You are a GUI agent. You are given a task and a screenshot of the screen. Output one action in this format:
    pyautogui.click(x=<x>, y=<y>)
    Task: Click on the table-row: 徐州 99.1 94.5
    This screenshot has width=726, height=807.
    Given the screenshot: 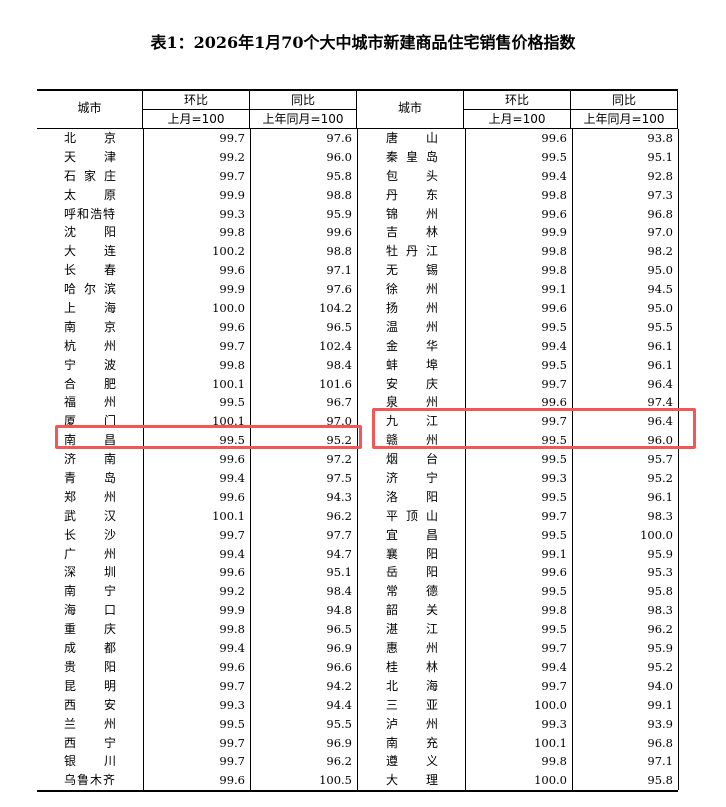 What is the action you would take?
    pyautogui.click(x=518, y=290)
    